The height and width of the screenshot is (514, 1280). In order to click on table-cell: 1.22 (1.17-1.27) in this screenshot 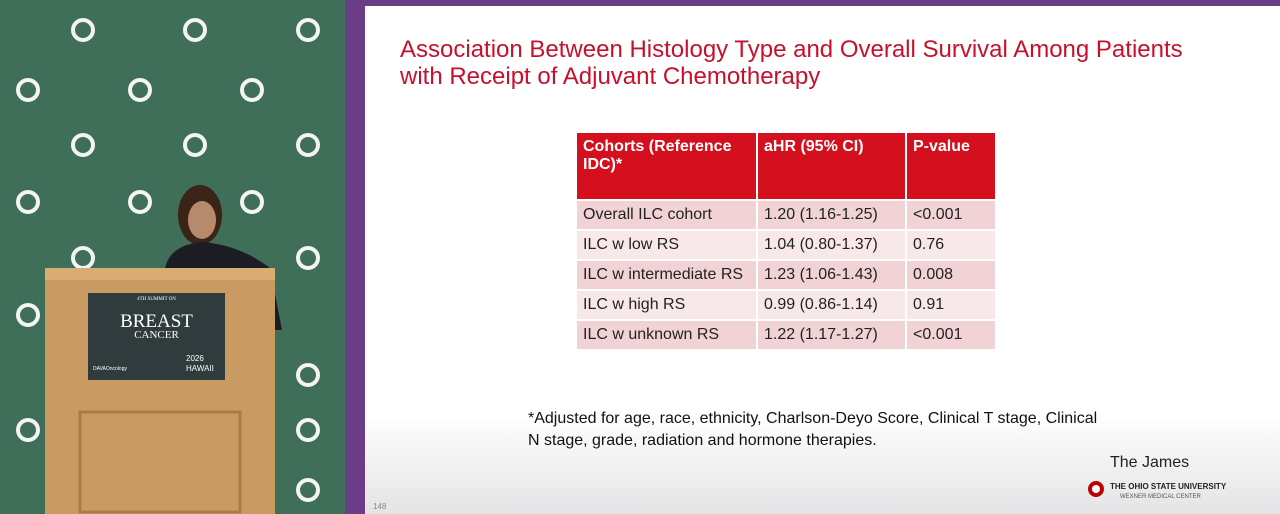, I will do `click(831, 335)`.